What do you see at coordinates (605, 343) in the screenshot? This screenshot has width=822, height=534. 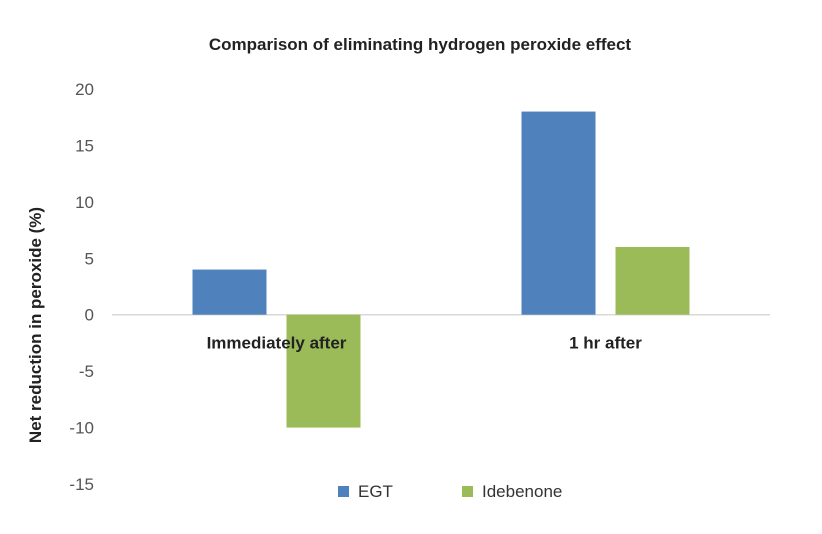 I see `category-label: 1 hr after` at bounding box center [605, 343].